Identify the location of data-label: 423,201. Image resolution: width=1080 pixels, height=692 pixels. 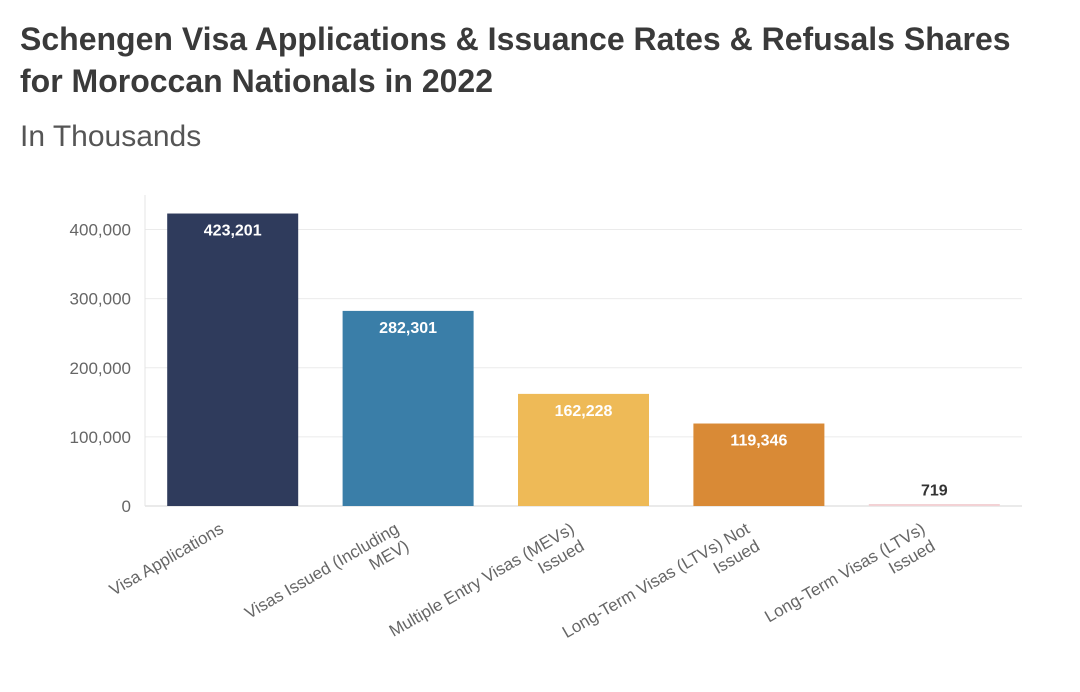
(233, 231).